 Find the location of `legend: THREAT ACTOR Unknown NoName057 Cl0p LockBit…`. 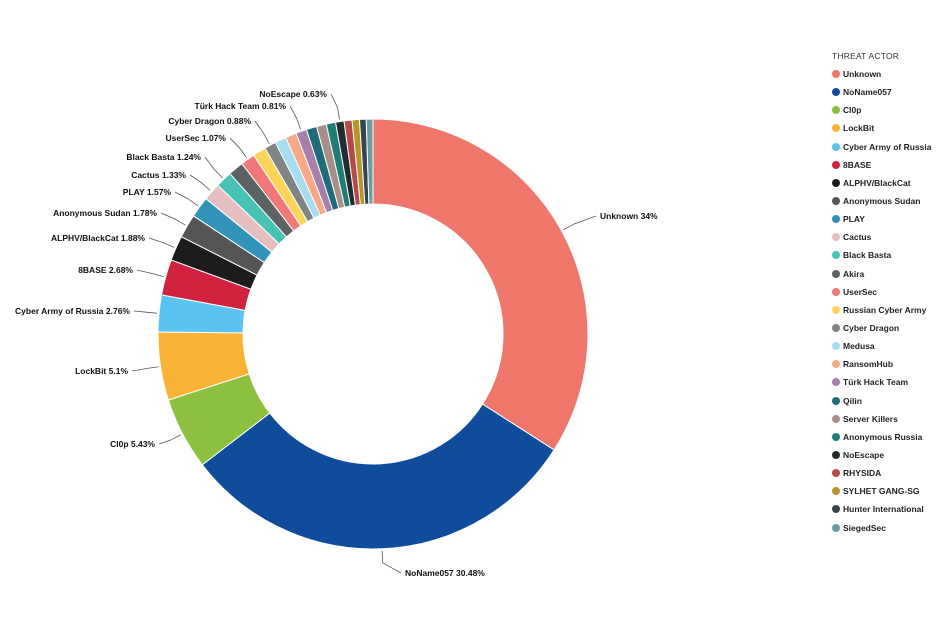

legend: THREAT ACTOR Unknown NoName057 Cl0p LockBit… is located at coordinates (888, 293).